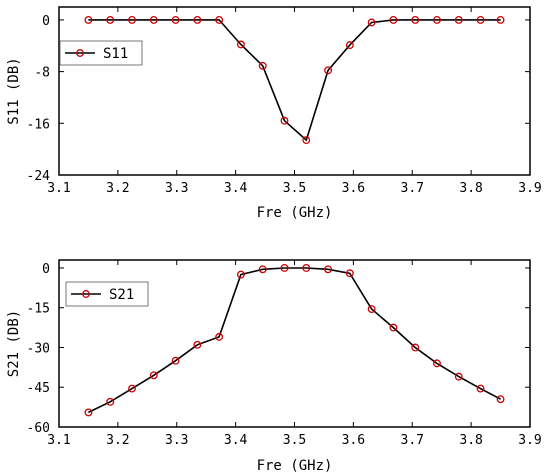 Image resolution: width=550 pixels, height=476 pixels. I want to click on legend-label: S11, so click(115, 54).